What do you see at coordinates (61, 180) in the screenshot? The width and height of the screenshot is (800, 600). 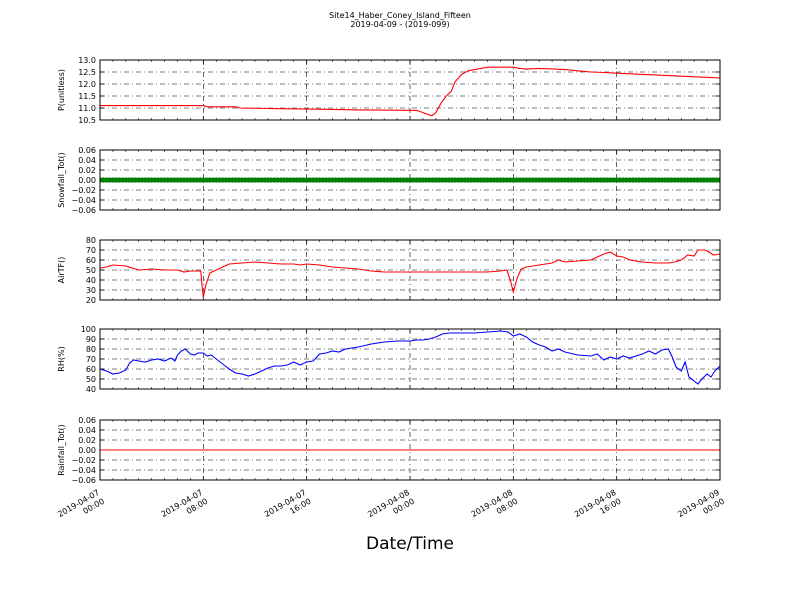 I see `y-axis-label: Snowfall_Tot()` at bounding box center [61, 180].